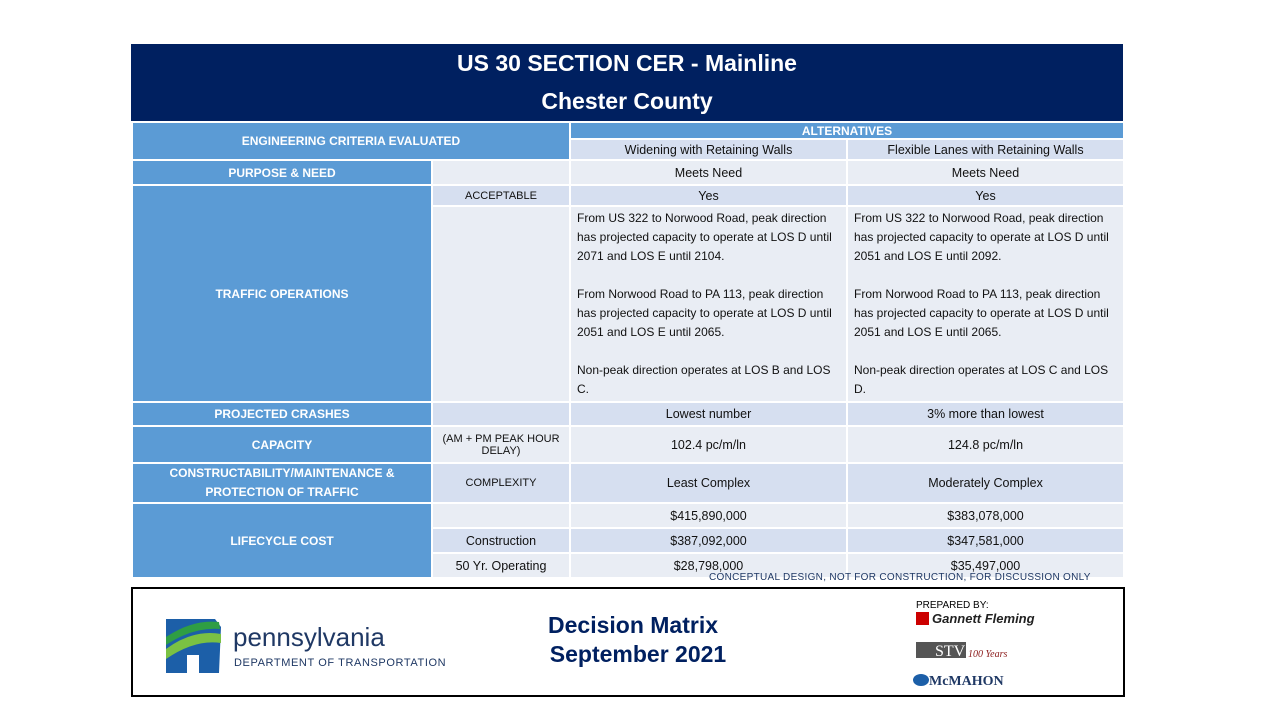 Image resolution: width=1280 pixels, height=720 pixels. Describe the element at coordinates (950, 651) in the screenshot. I see `firm: STV` at that location.